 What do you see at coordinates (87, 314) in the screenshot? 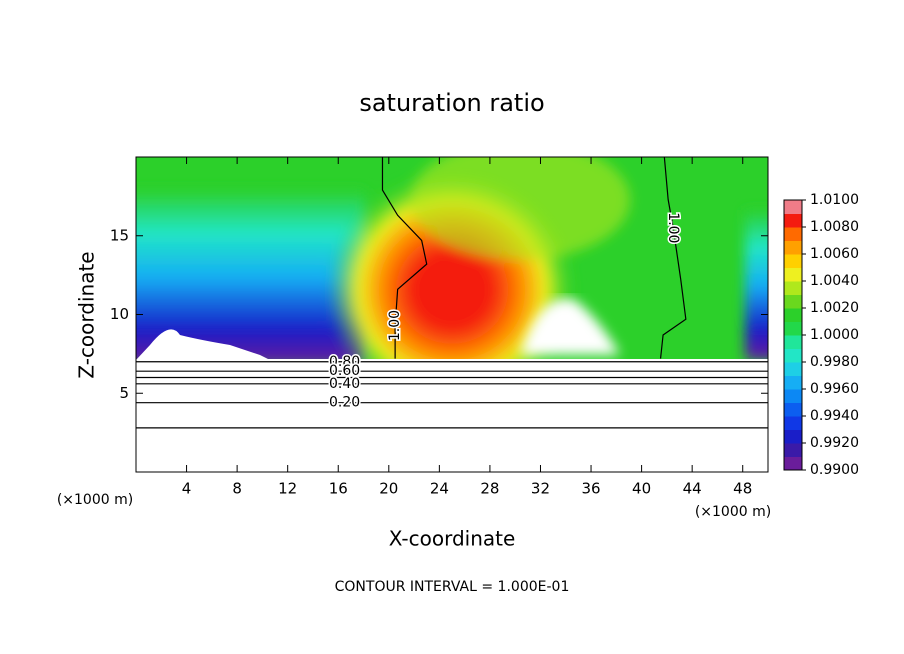
I see `y-label: Z-coordinate` at bounding box center [87, 314].